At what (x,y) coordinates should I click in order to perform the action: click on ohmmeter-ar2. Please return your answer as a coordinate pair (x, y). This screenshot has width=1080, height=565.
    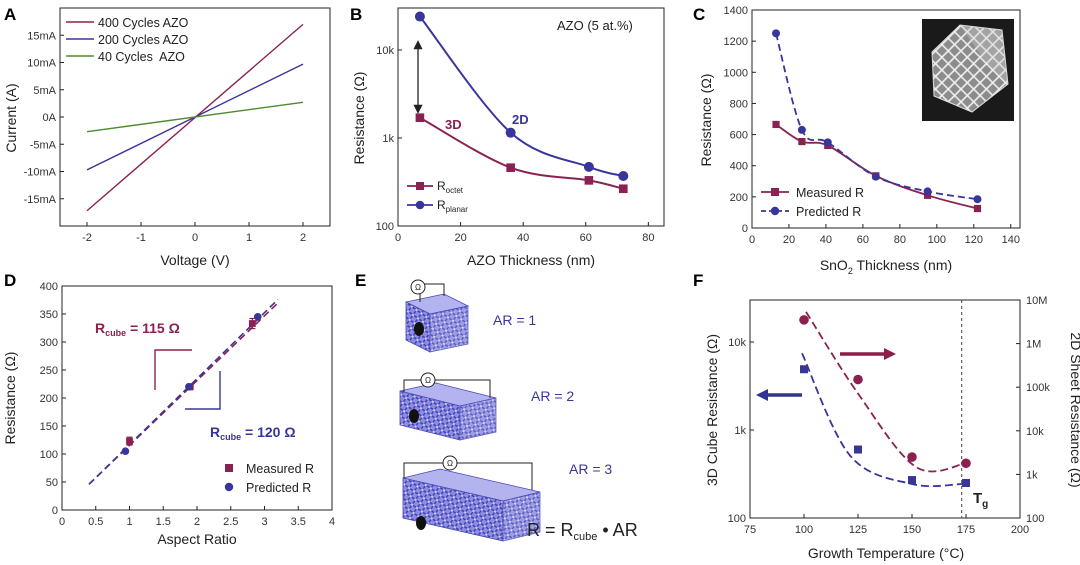
    Looking at the image, I should click on (428, 380).